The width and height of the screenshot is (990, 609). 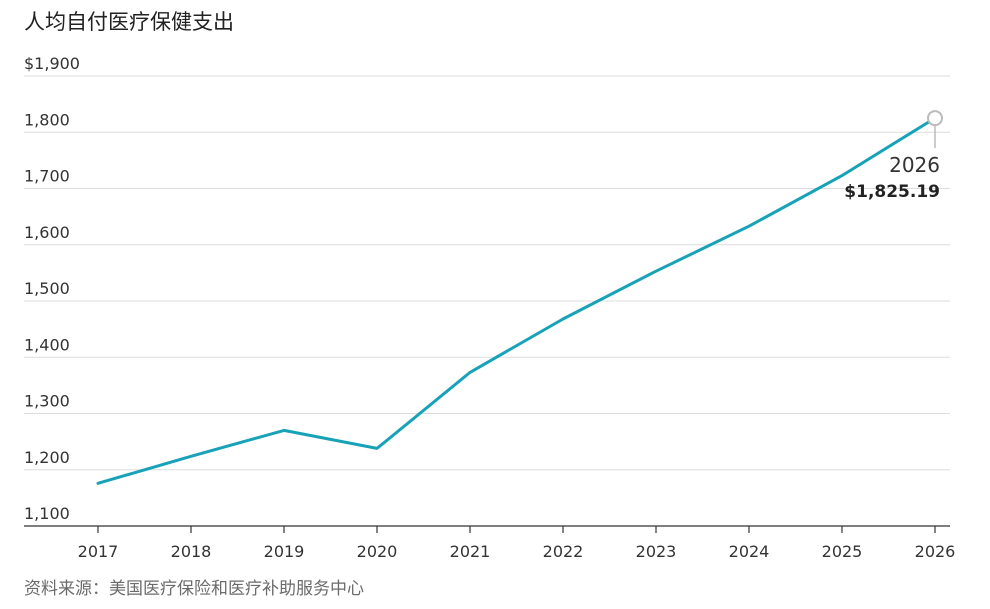 What do you see at coordinates (842, 551) in the screenshot?
I see `x-tick-label: 2025` at bounding box center [842, 551].